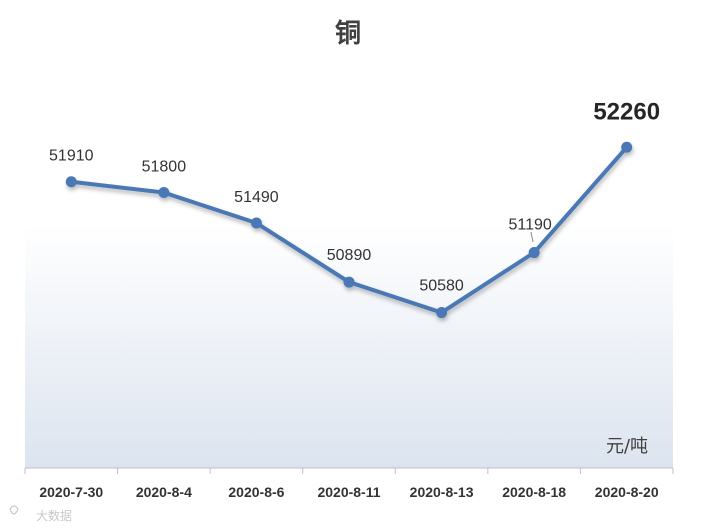 Image resolution: width=709 pixels, height=529 pixels. What do you see at coordinates (529, 225) in the screenshot?
I see `data-label: 51190` at bounding box center [529, 225].